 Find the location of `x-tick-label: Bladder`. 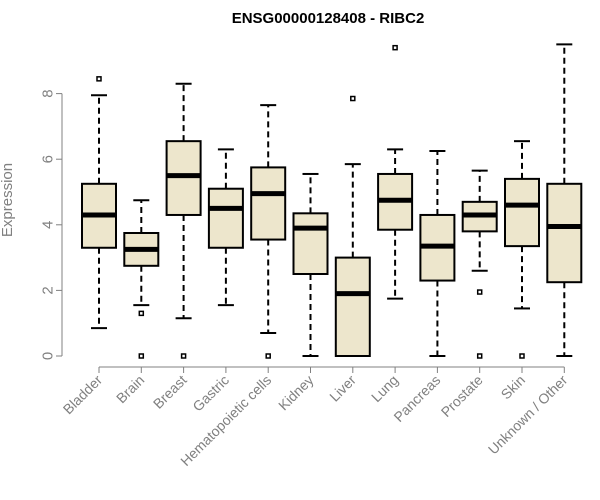

x-tick-label: Bladder is located at coordinates (83, 395).